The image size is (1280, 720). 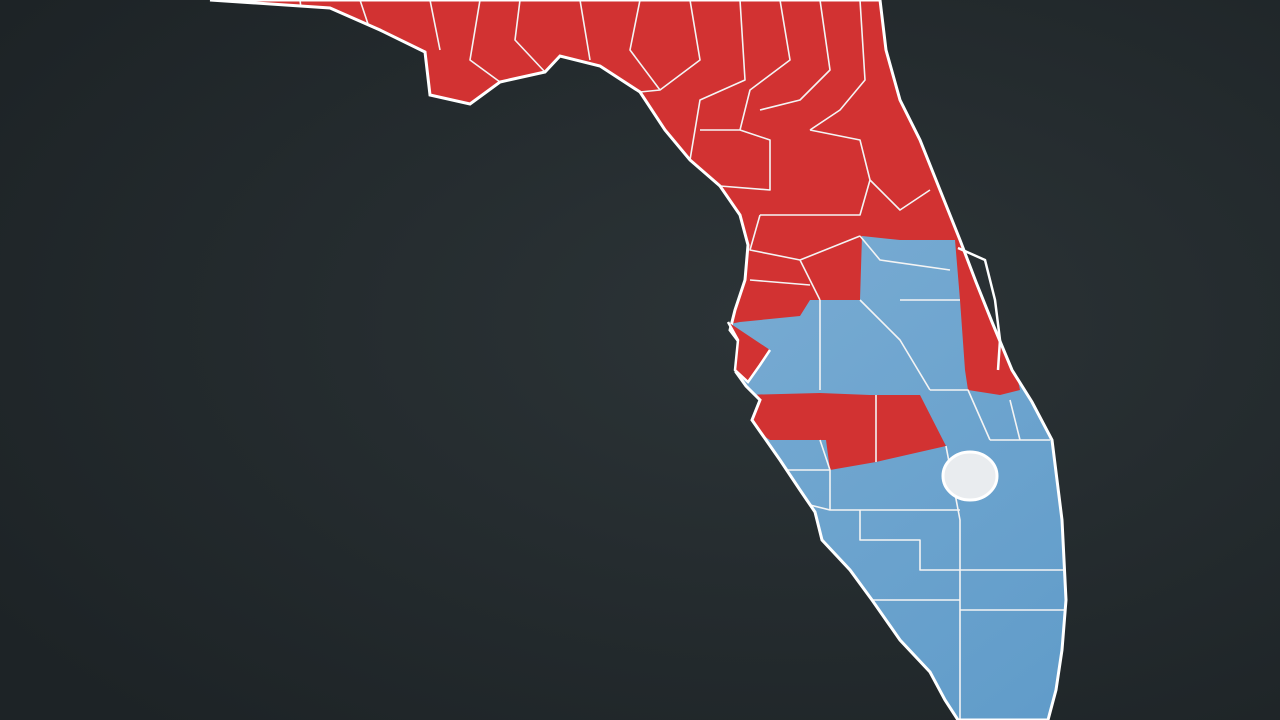 What do you see at coordinates (843, 431) in the screenshot?
I see `red-central` at bounding box center [843, 431].